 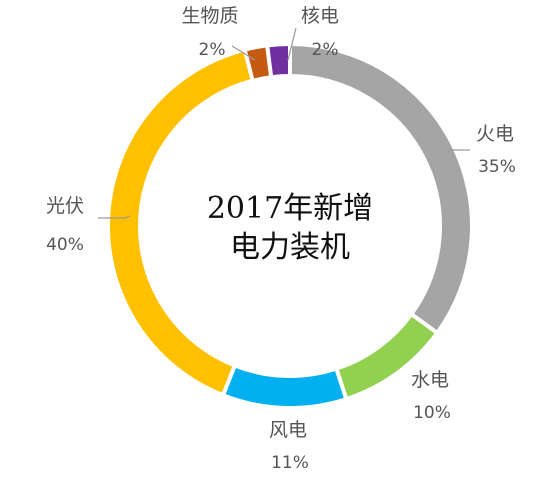 I want to click on slice-label-pct-4: 2%, so click(x=212, y=50).